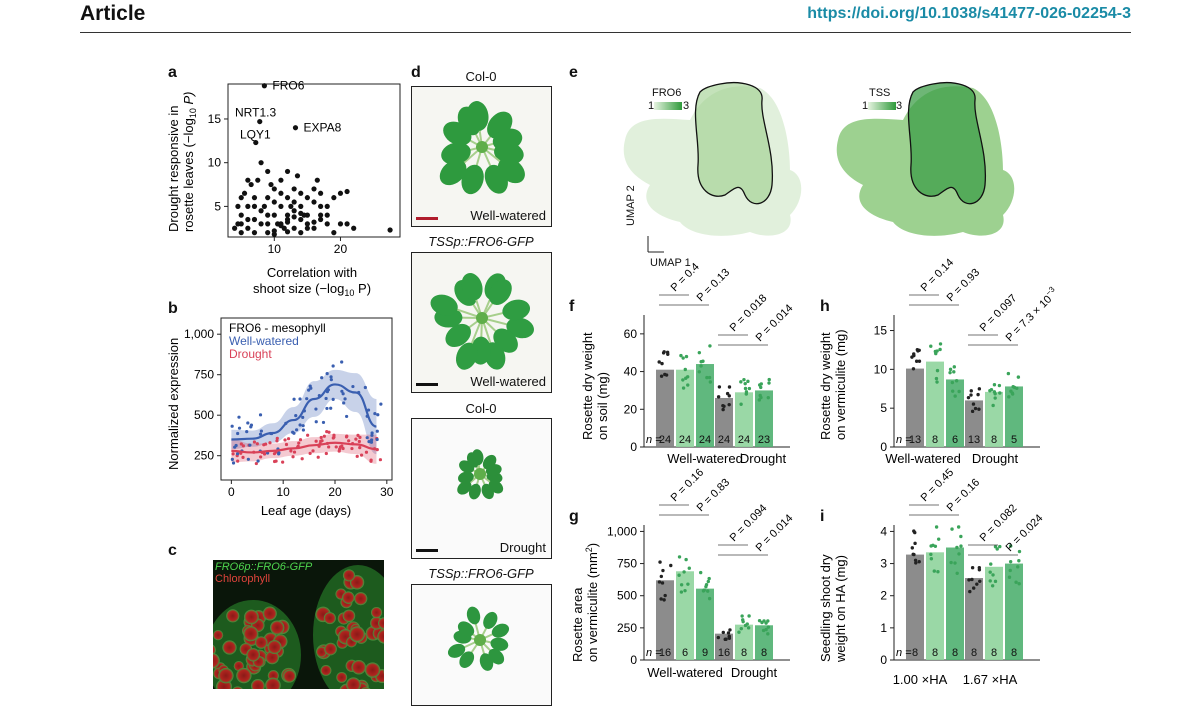 The height and width of the screenshot is (706, 1200). What do you see at coordinates (685, 653) in the screenshot?
I see `n-label: 6` at bounding box center [685, 653].